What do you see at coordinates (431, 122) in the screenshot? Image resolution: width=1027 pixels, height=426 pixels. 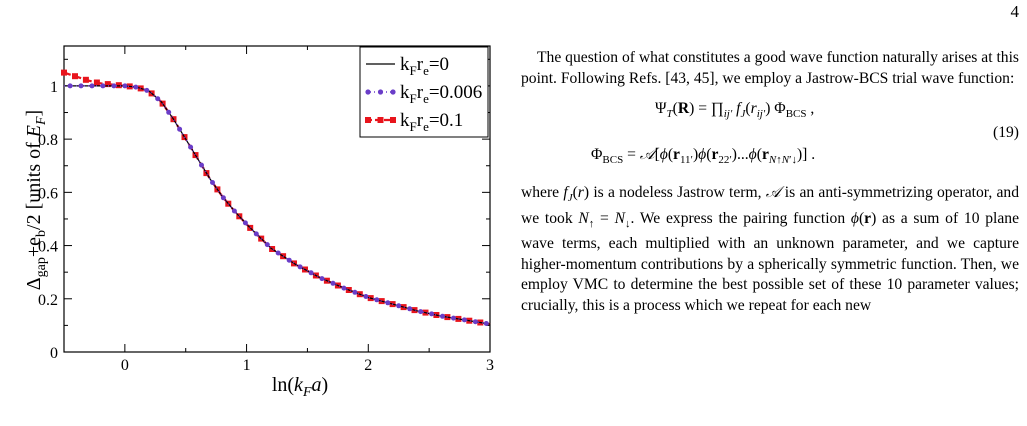 I see `legend-label: kFre=0.1` at bounding box center [431, 122].